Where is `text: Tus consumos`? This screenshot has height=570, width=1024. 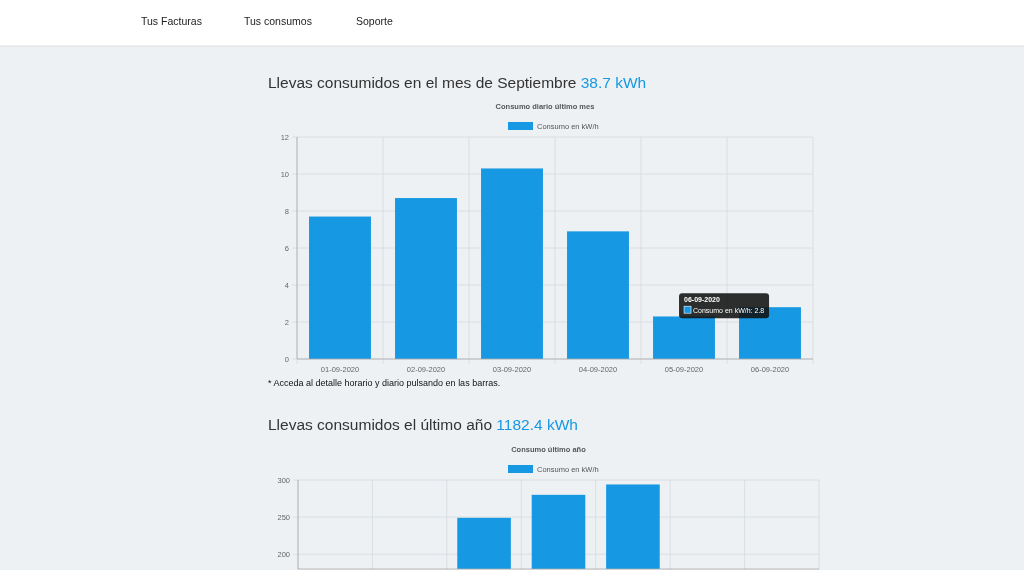 text: Tus consumos is located at coordinates (278, 21).